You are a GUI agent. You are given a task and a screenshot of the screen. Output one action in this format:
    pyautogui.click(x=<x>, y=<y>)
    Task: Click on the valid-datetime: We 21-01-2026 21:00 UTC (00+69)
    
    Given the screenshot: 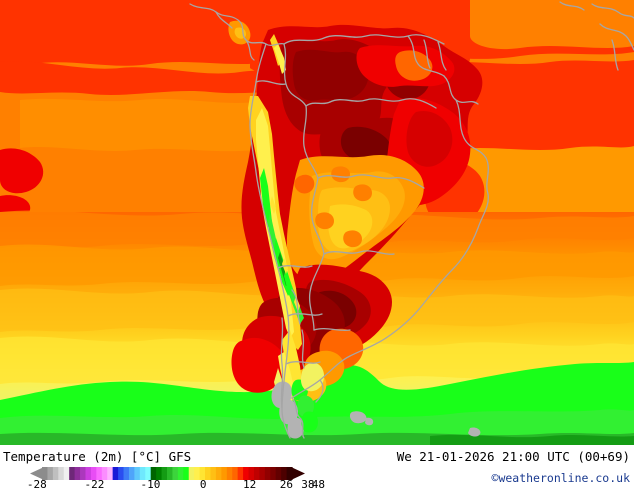 What is the action you would take?
    pyautogui.click(x=513, y=456)
    